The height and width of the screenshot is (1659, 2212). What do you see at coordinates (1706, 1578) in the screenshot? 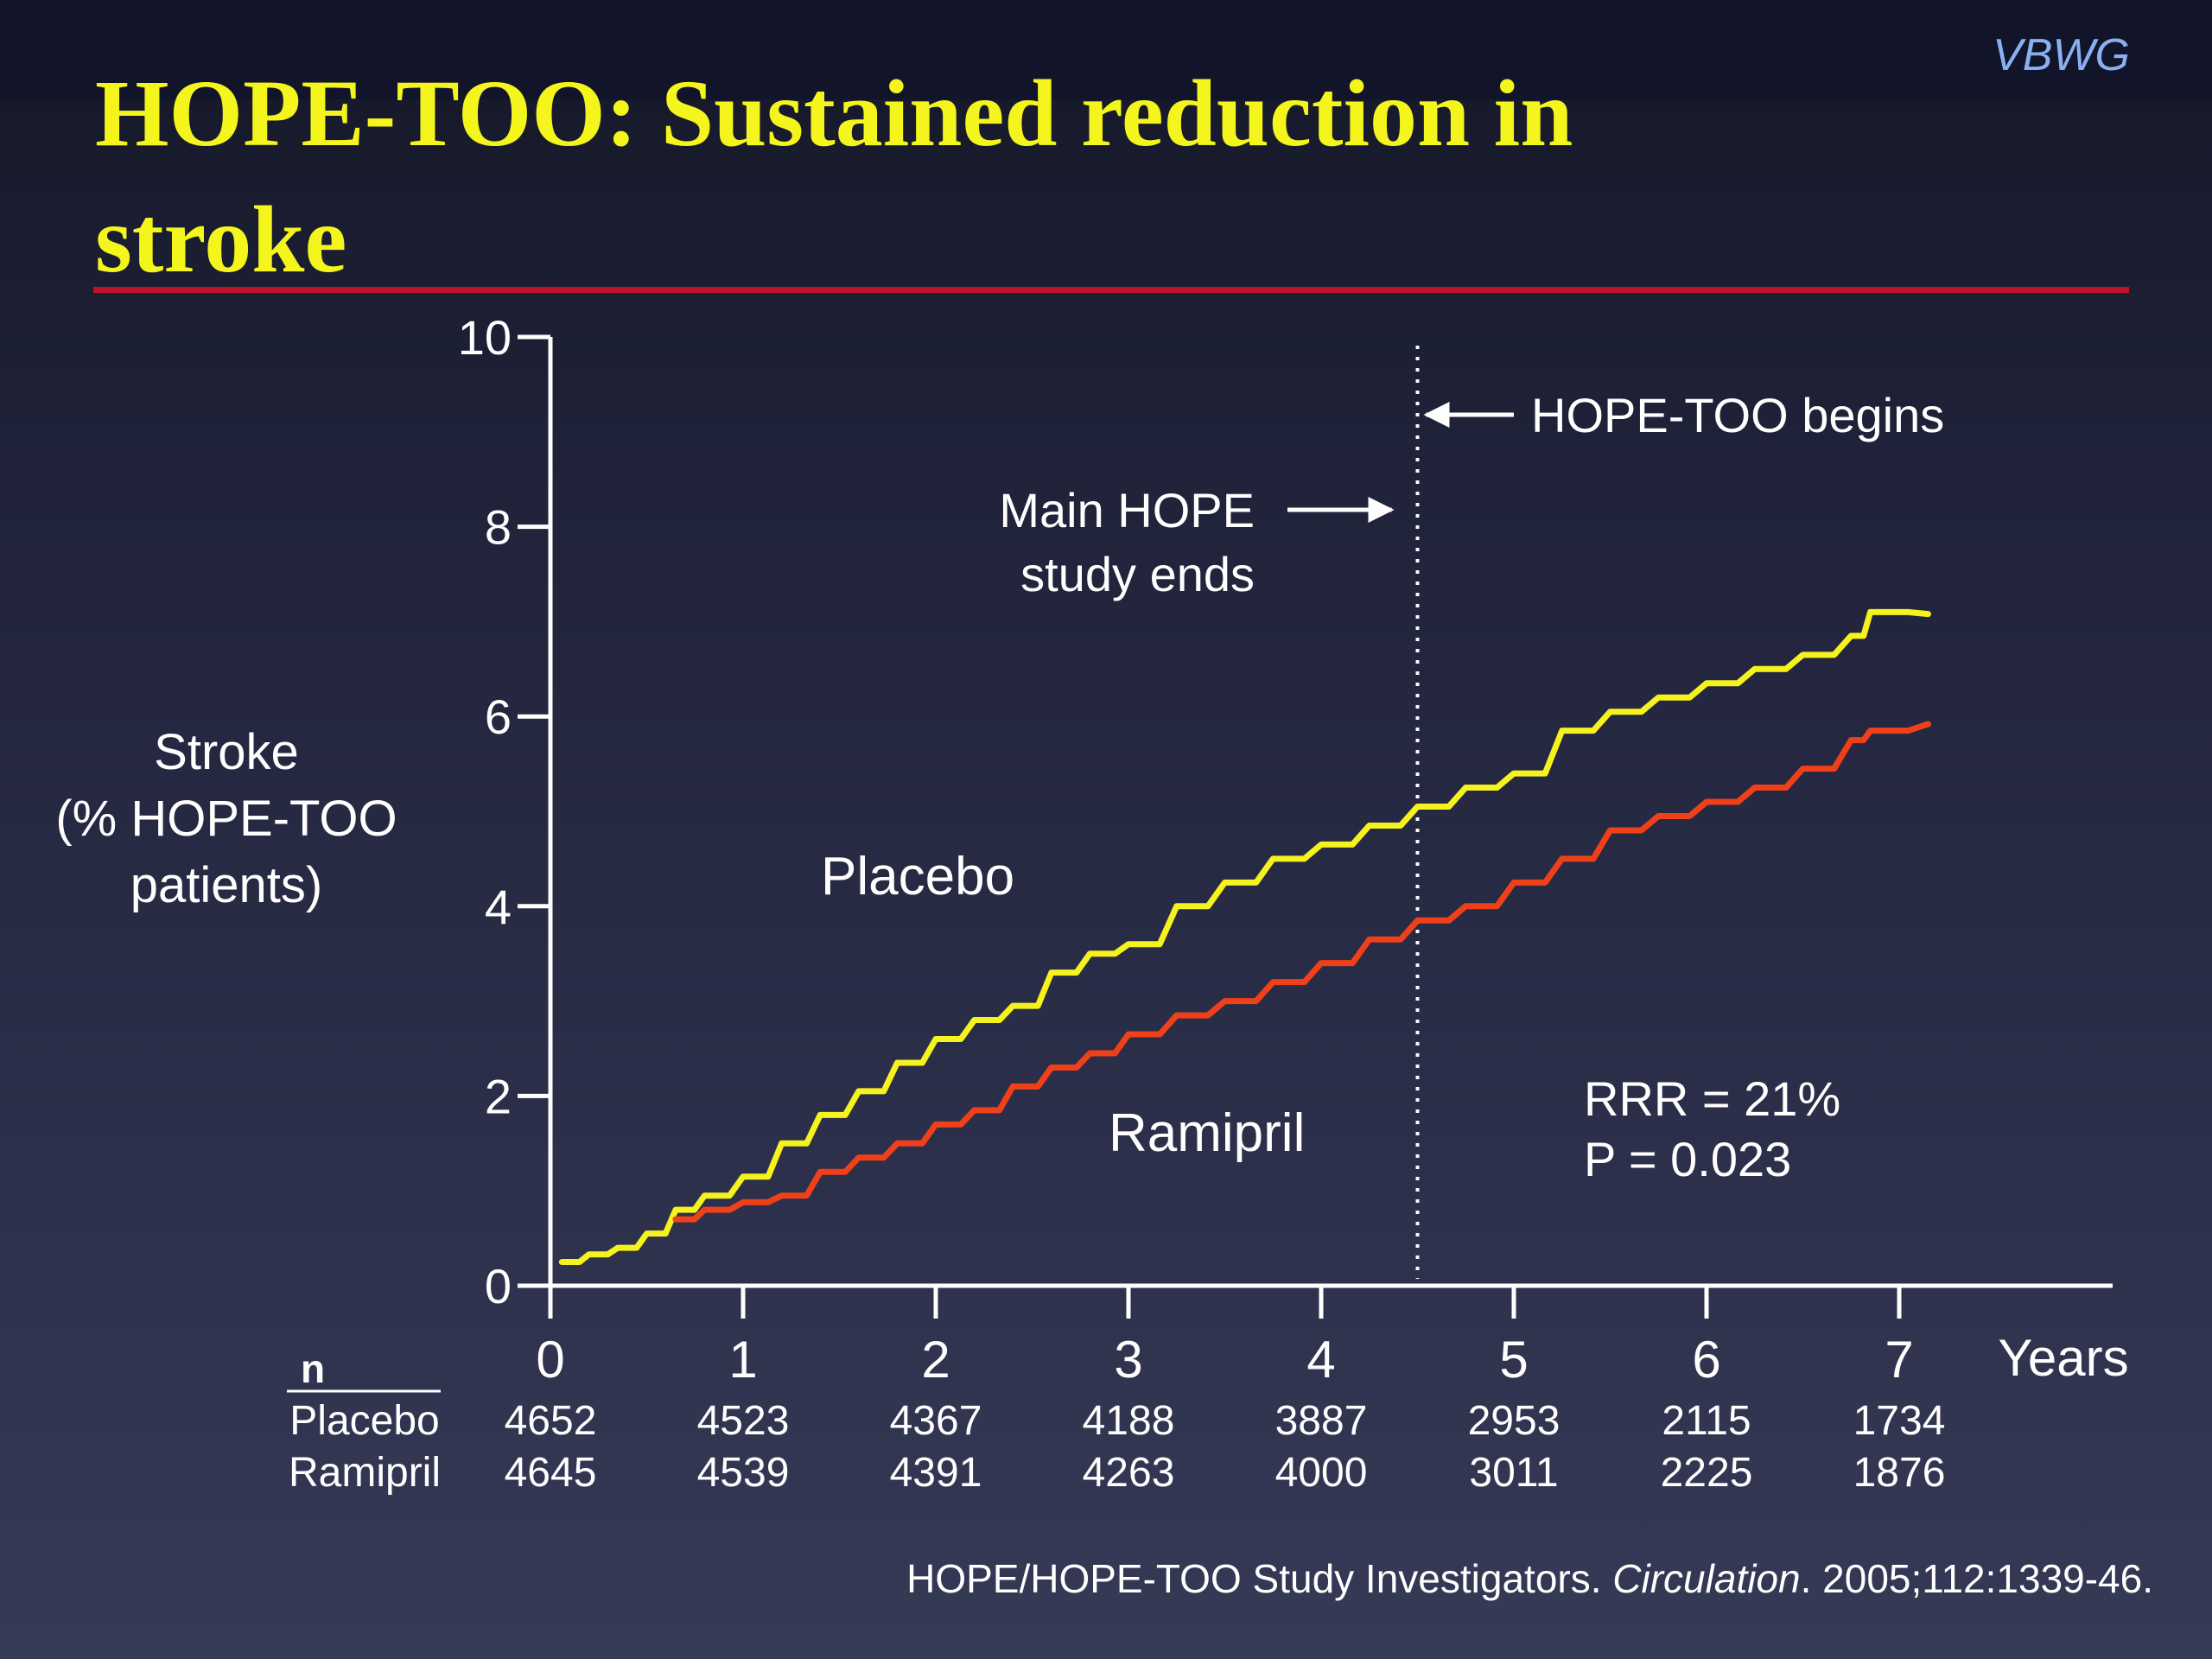
I see `citation-journal: Circulation` at bounding box center [1706, 1578].